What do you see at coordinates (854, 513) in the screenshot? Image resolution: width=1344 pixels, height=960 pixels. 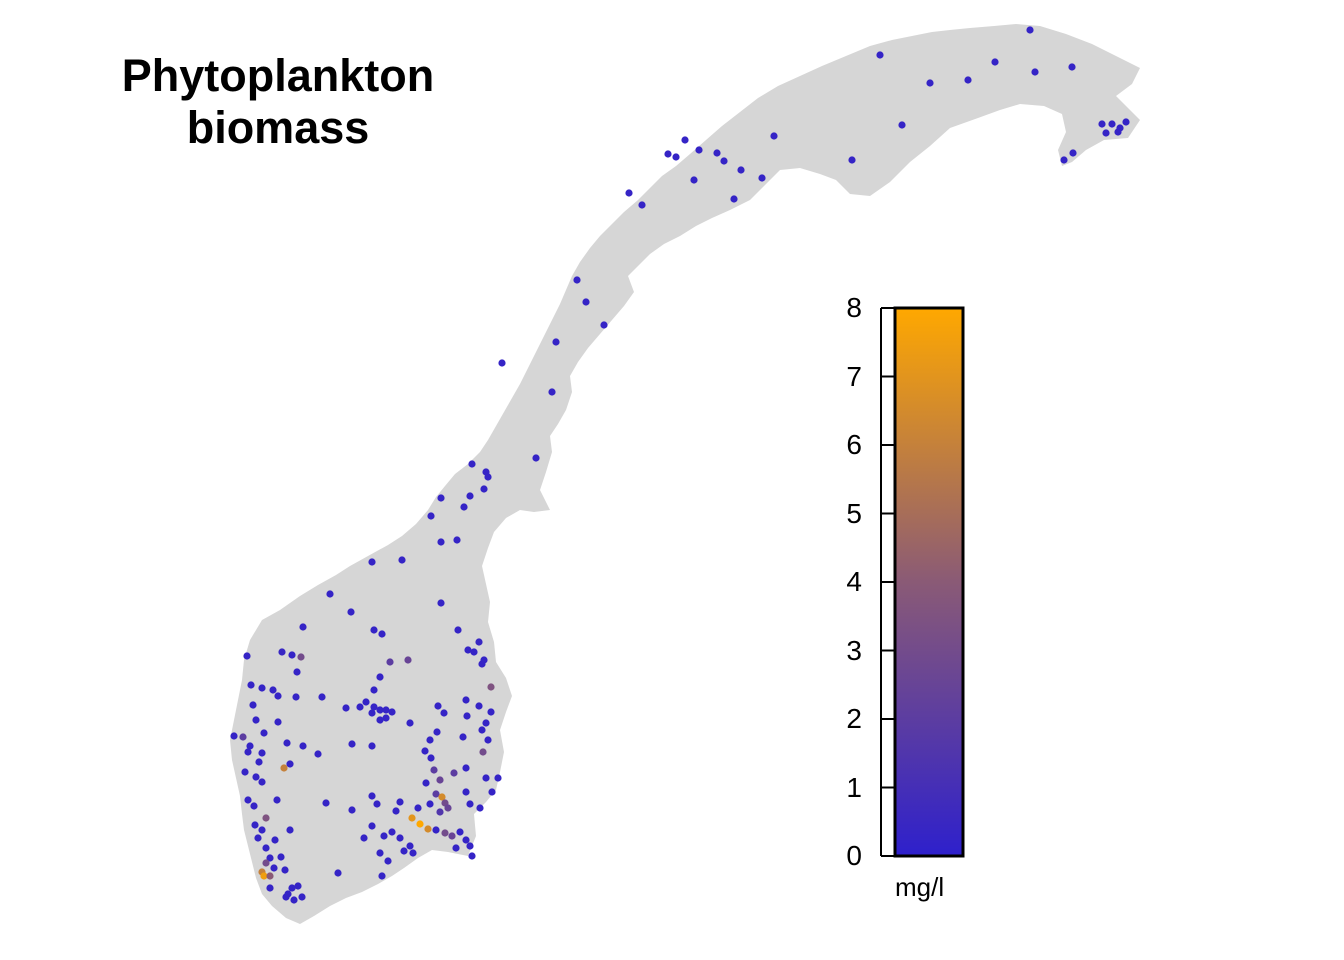 I see `legend-tick-label: 5` at bounding box center [854, 513].